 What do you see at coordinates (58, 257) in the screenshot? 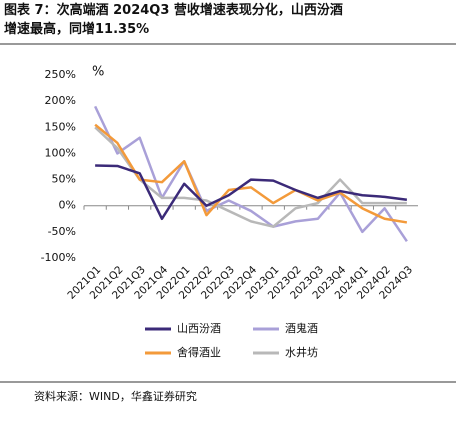
I see `y-tick-label: -100%` at bounding box center [58, 257].